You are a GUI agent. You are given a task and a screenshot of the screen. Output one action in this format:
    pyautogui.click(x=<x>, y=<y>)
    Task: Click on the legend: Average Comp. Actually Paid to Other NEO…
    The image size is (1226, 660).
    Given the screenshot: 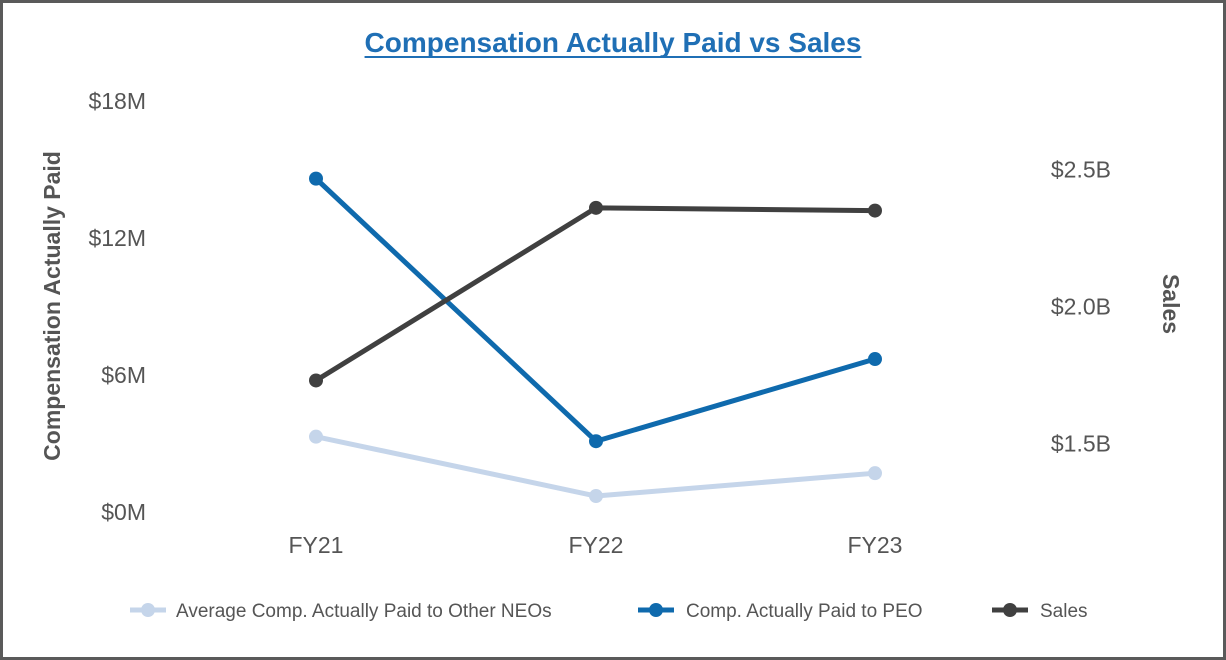 What is the action you would take?
    pyautogui.click(x=609, y=611)
    